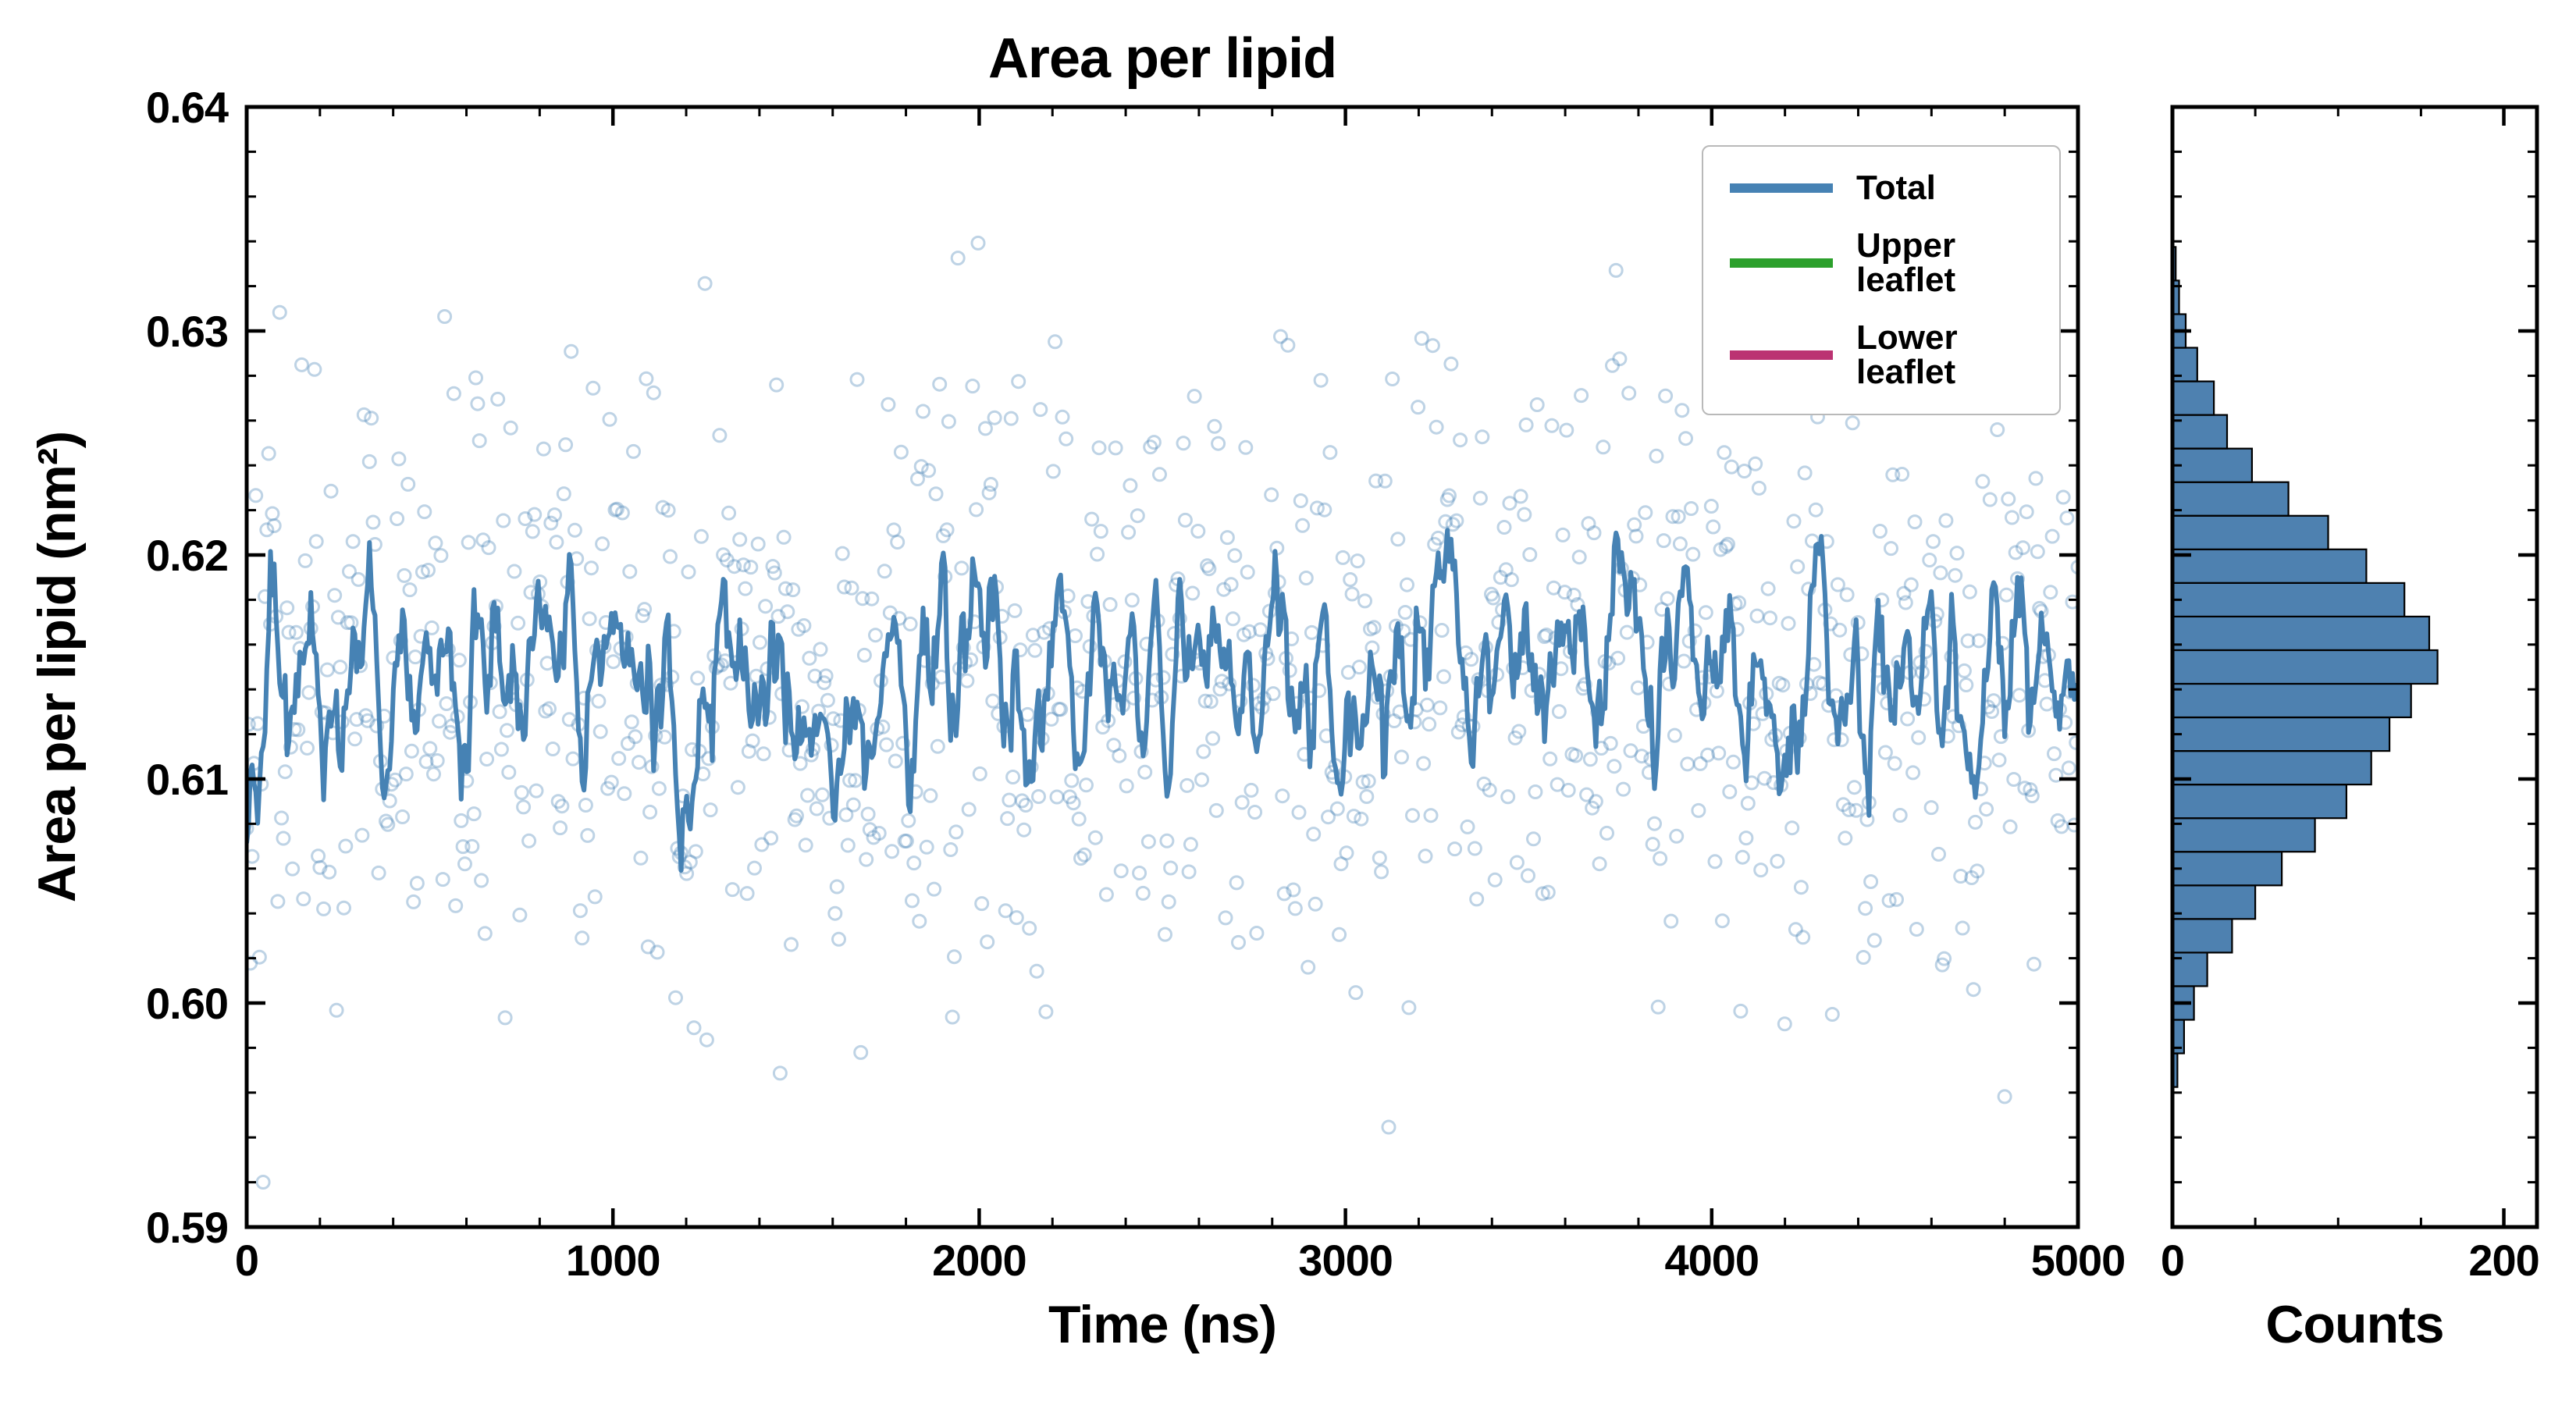  What do you see at coordinates (187, 1004) in the screenshot?
I see `tick-label: 0.60` at bounding box center [187, 1004].